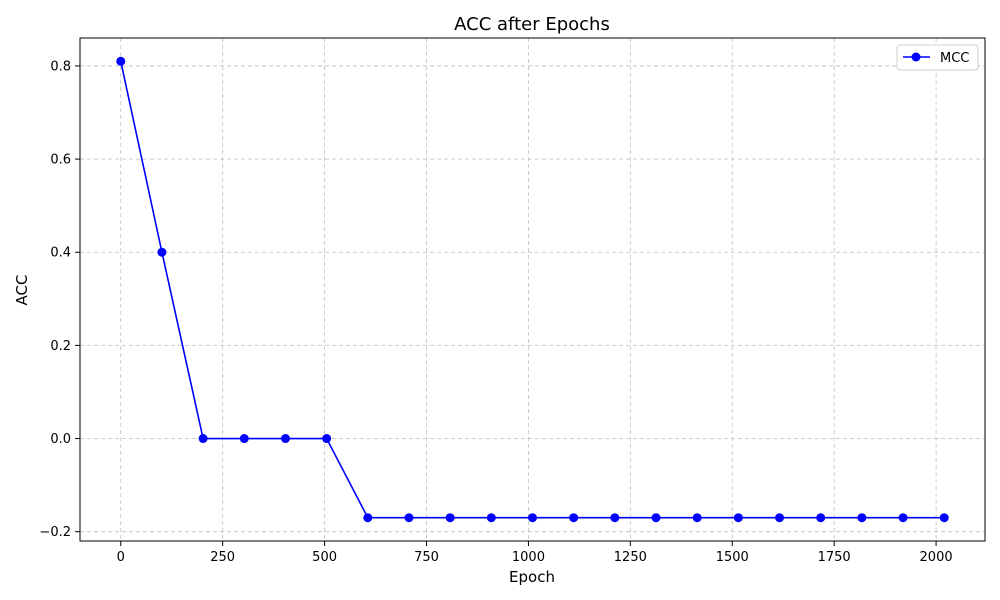  I want to click on y-tick-label: 0.0, so click(60, 439).